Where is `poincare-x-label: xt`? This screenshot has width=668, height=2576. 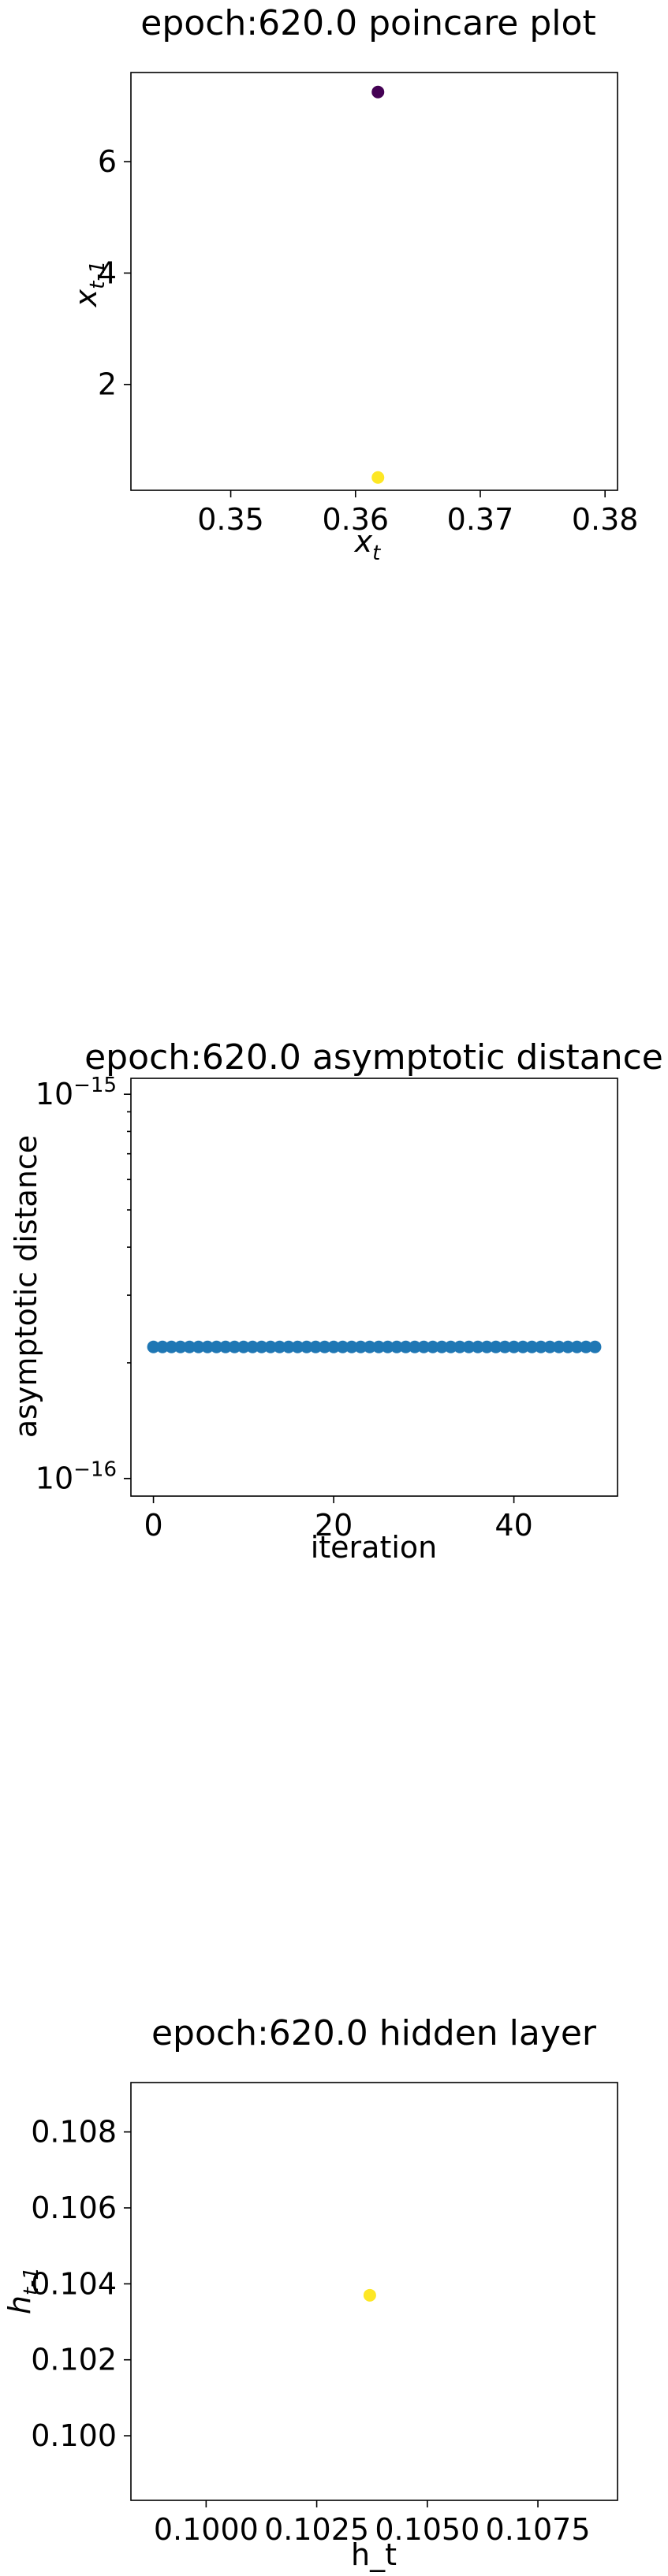
poincare-x-label: xt is located at coordinates (368, 544).